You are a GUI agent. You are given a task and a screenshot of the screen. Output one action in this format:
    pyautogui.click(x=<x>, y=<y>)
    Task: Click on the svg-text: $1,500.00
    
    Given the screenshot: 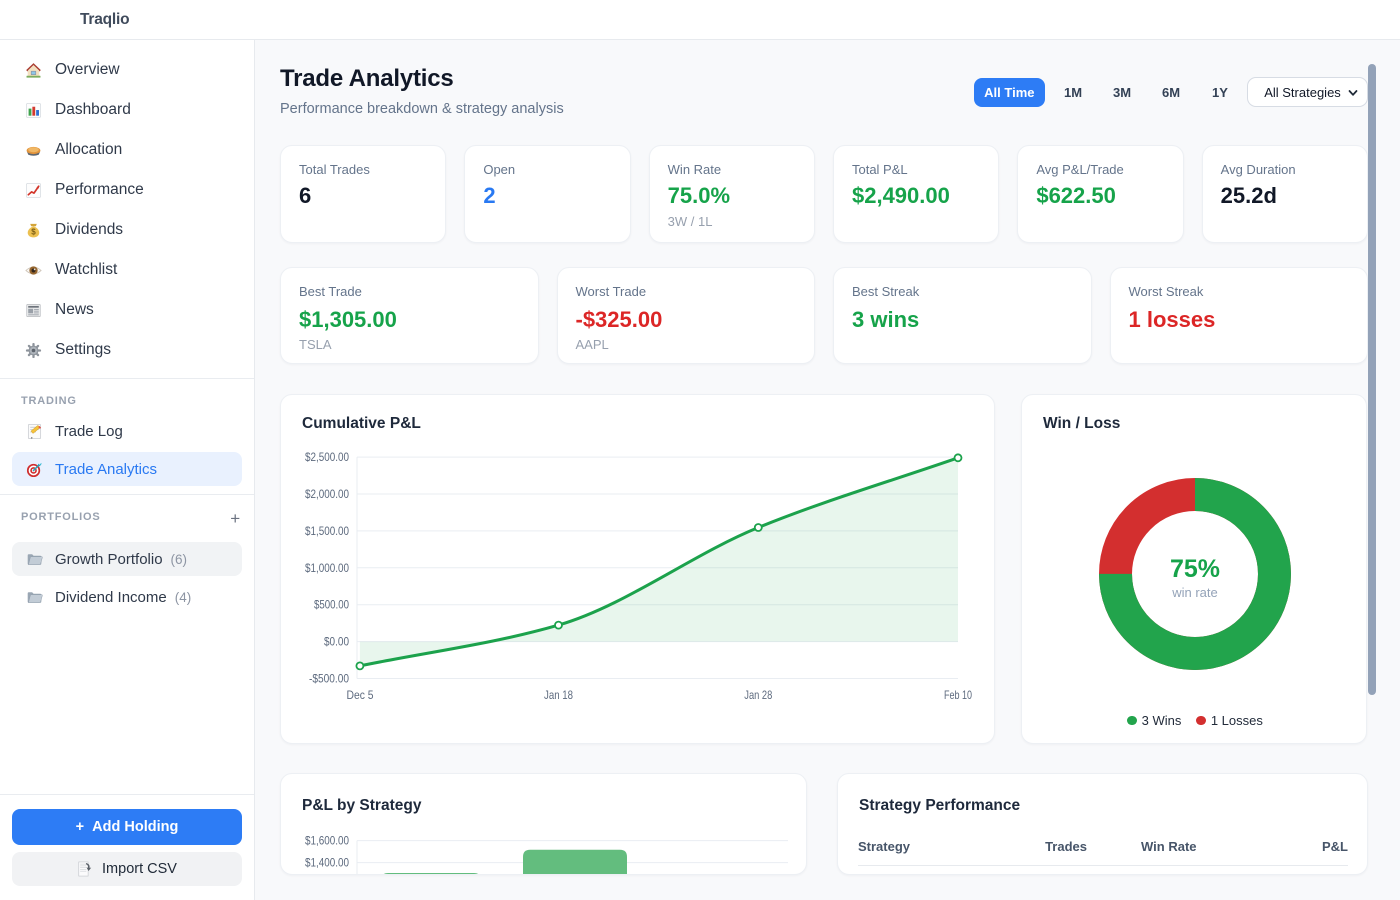 What is the action you would take?
    pyautogui.click(x=327, y=531)
    